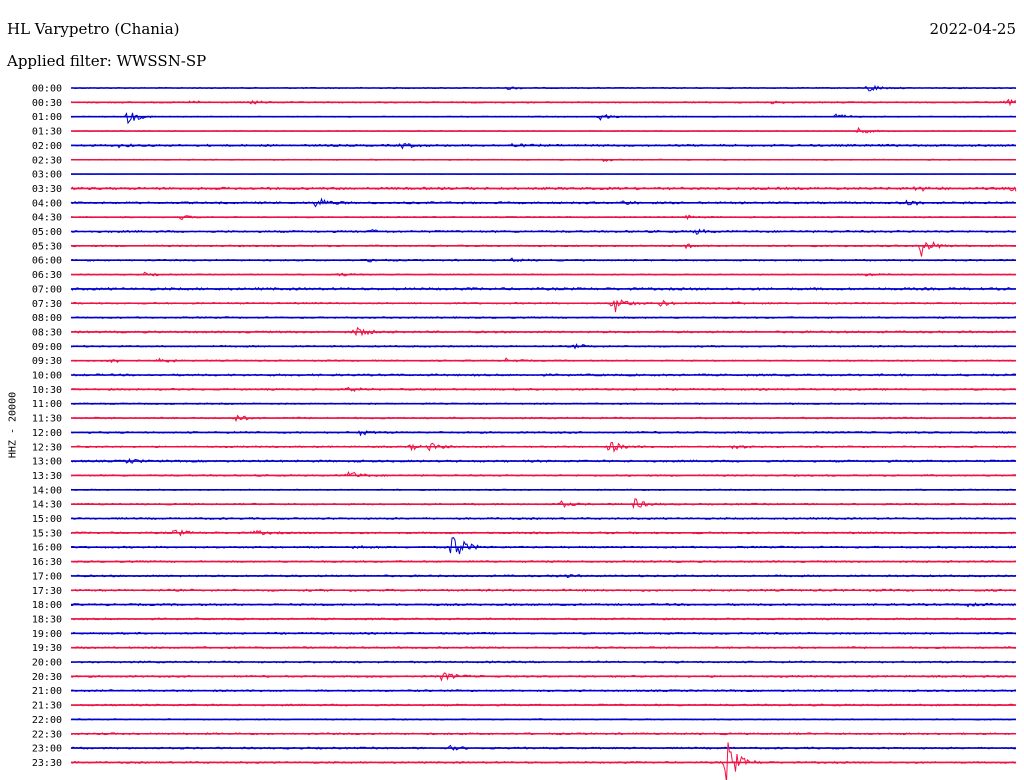 The image size is (1024, 780). I want to click on row-time-label: 12:00, so click(47, 433).